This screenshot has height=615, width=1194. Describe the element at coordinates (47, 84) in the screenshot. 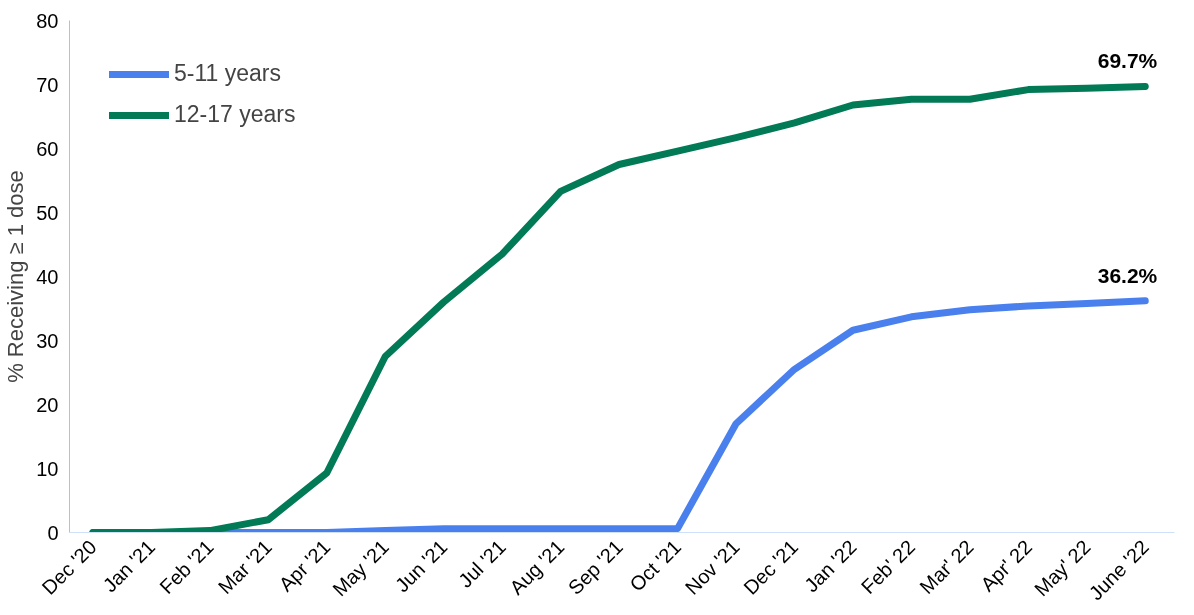

I see `y-tick-label: 70` at that location.